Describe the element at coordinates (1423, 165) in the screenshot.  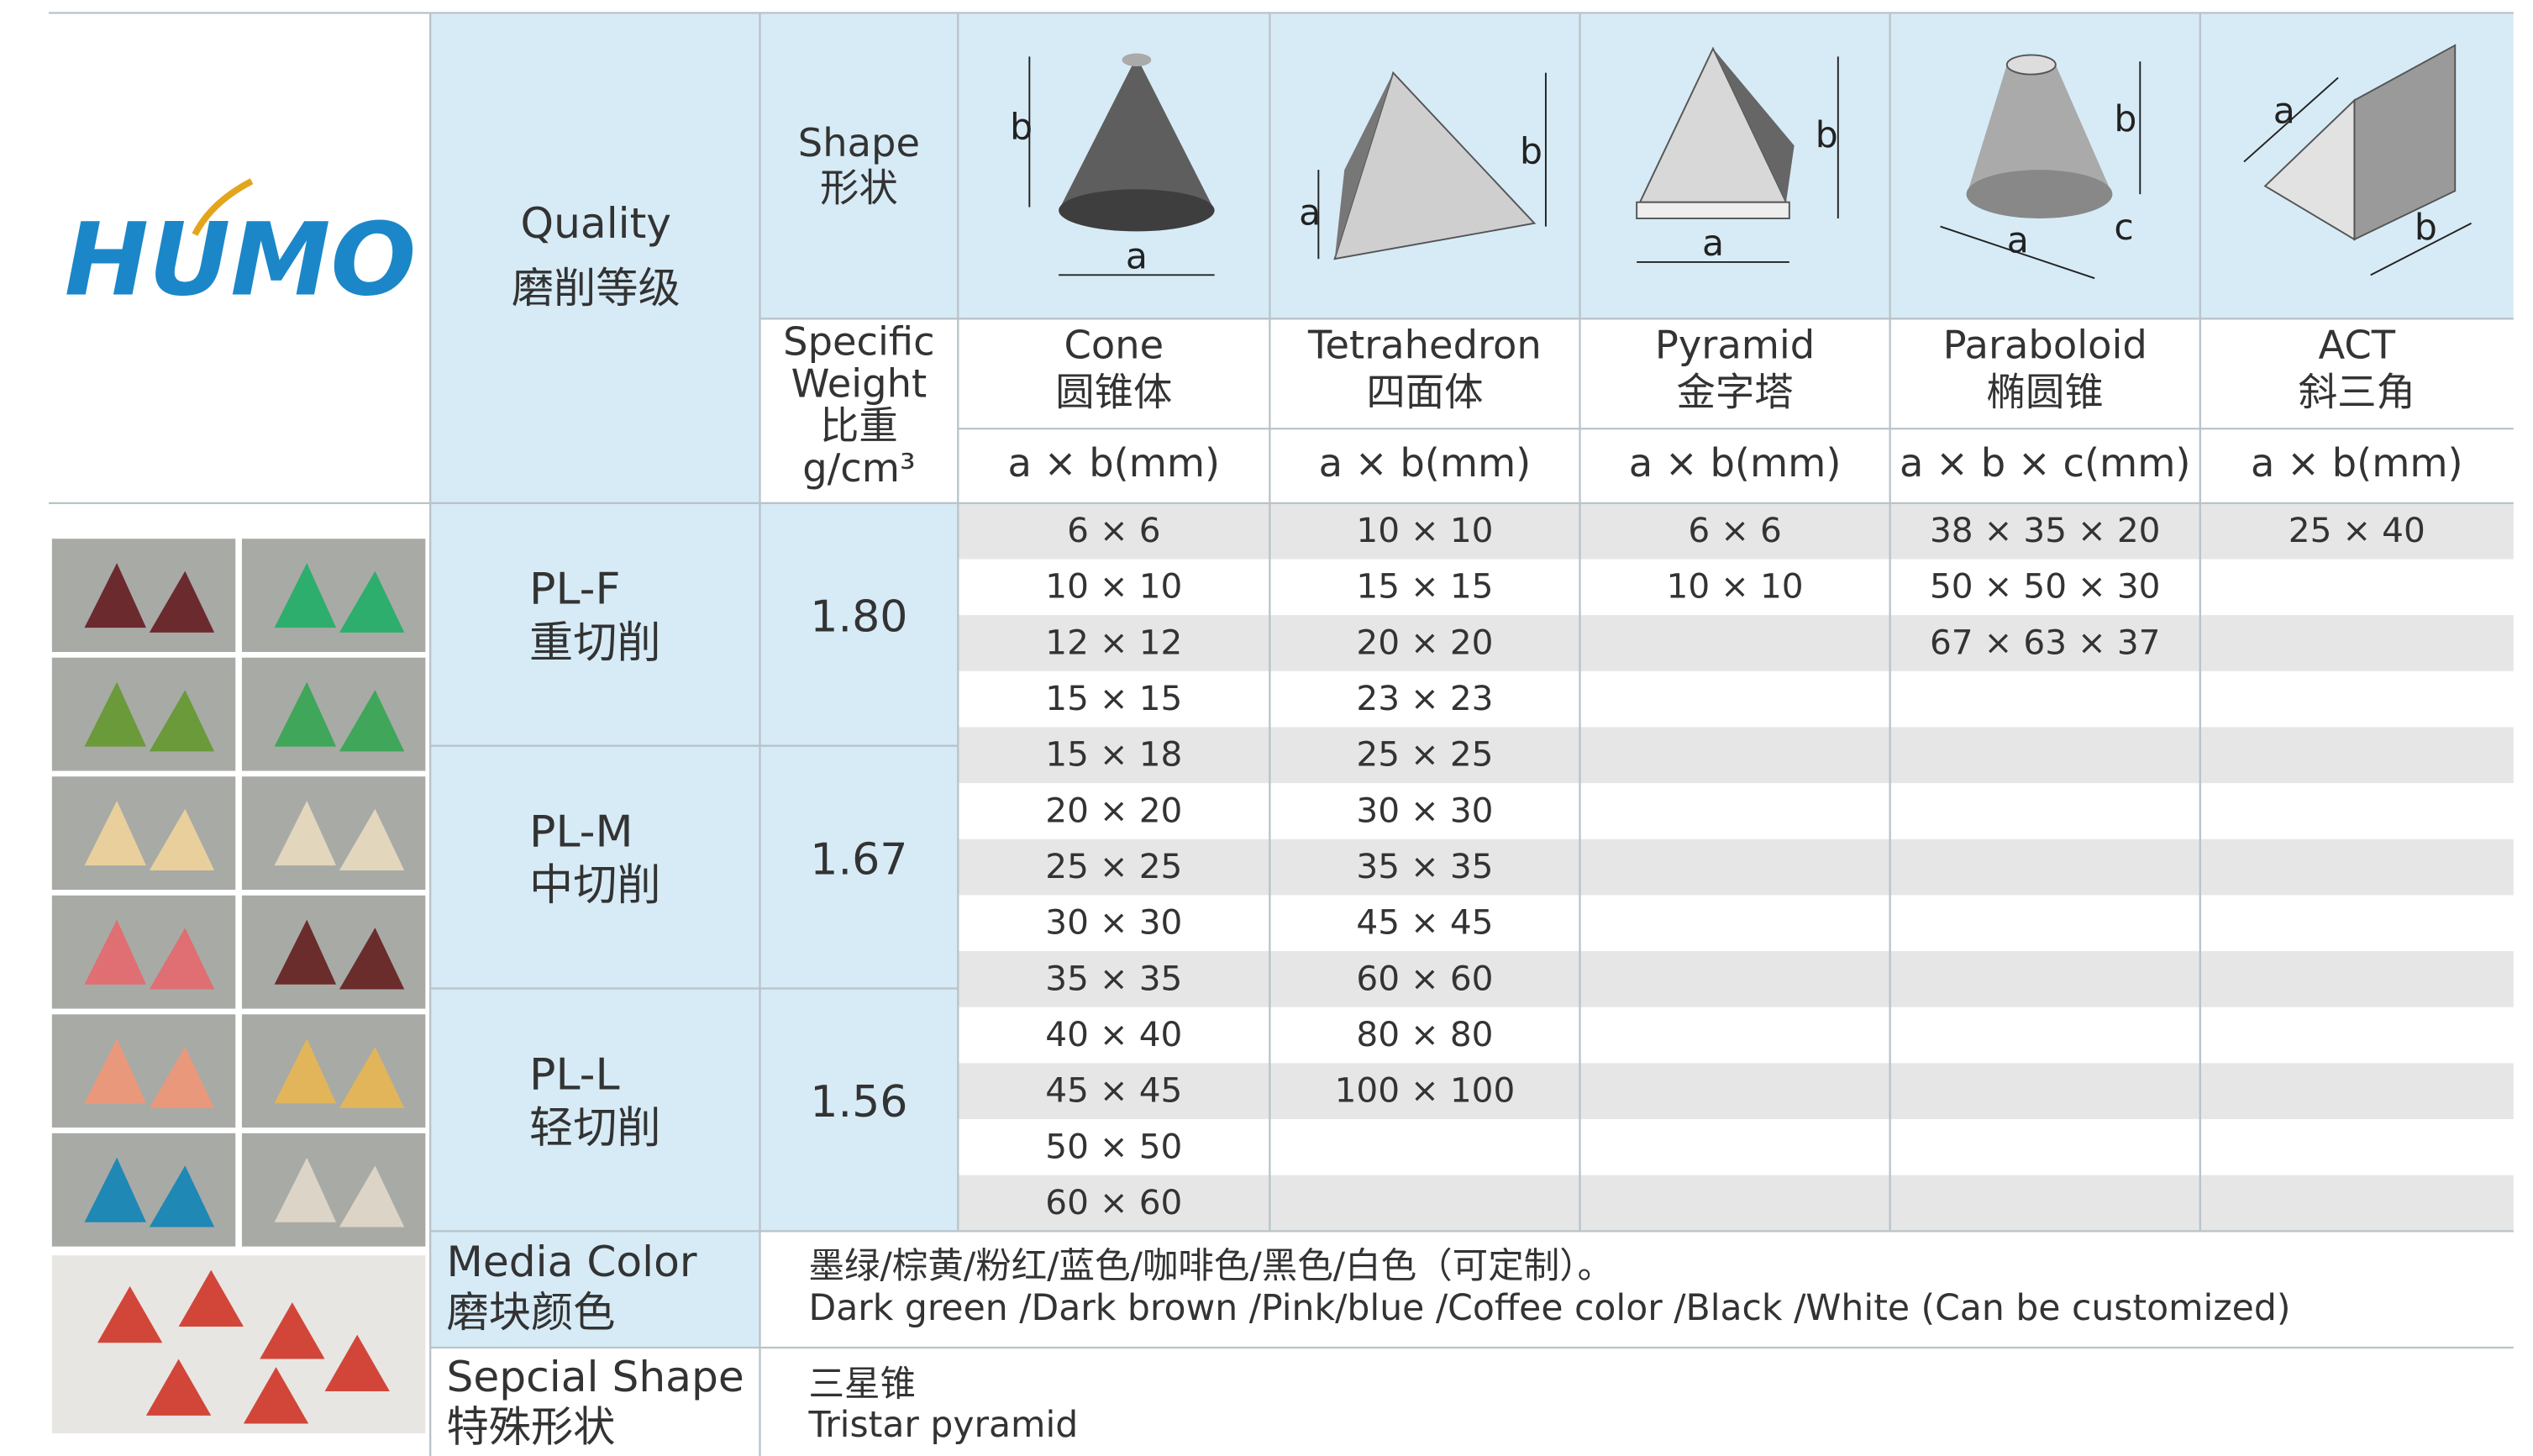
I see `tetrahedron-drawing: a b` at that location.